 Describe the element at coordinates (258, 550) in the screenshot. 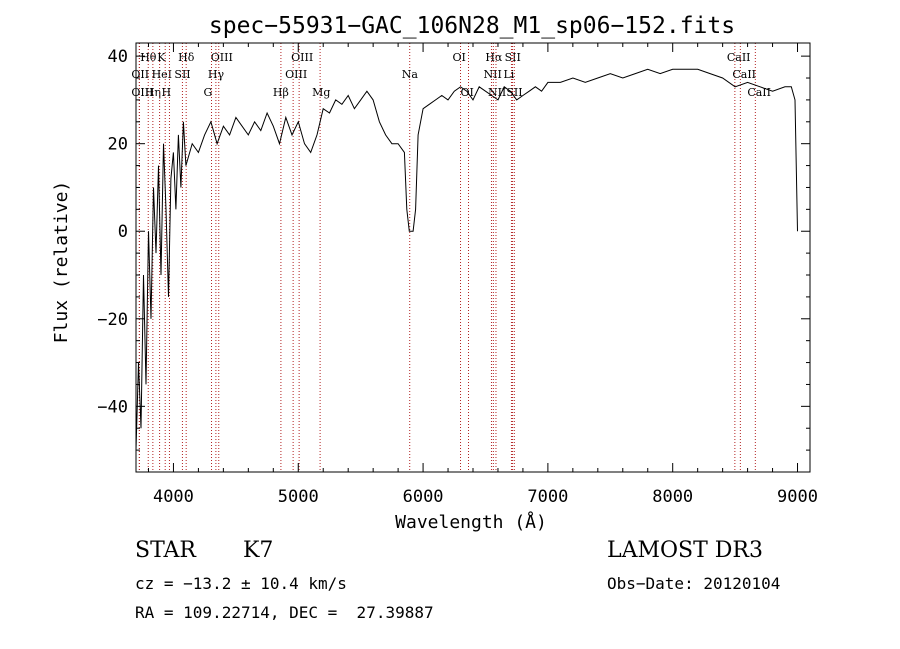

I see `object-subclass: K7` at that location.